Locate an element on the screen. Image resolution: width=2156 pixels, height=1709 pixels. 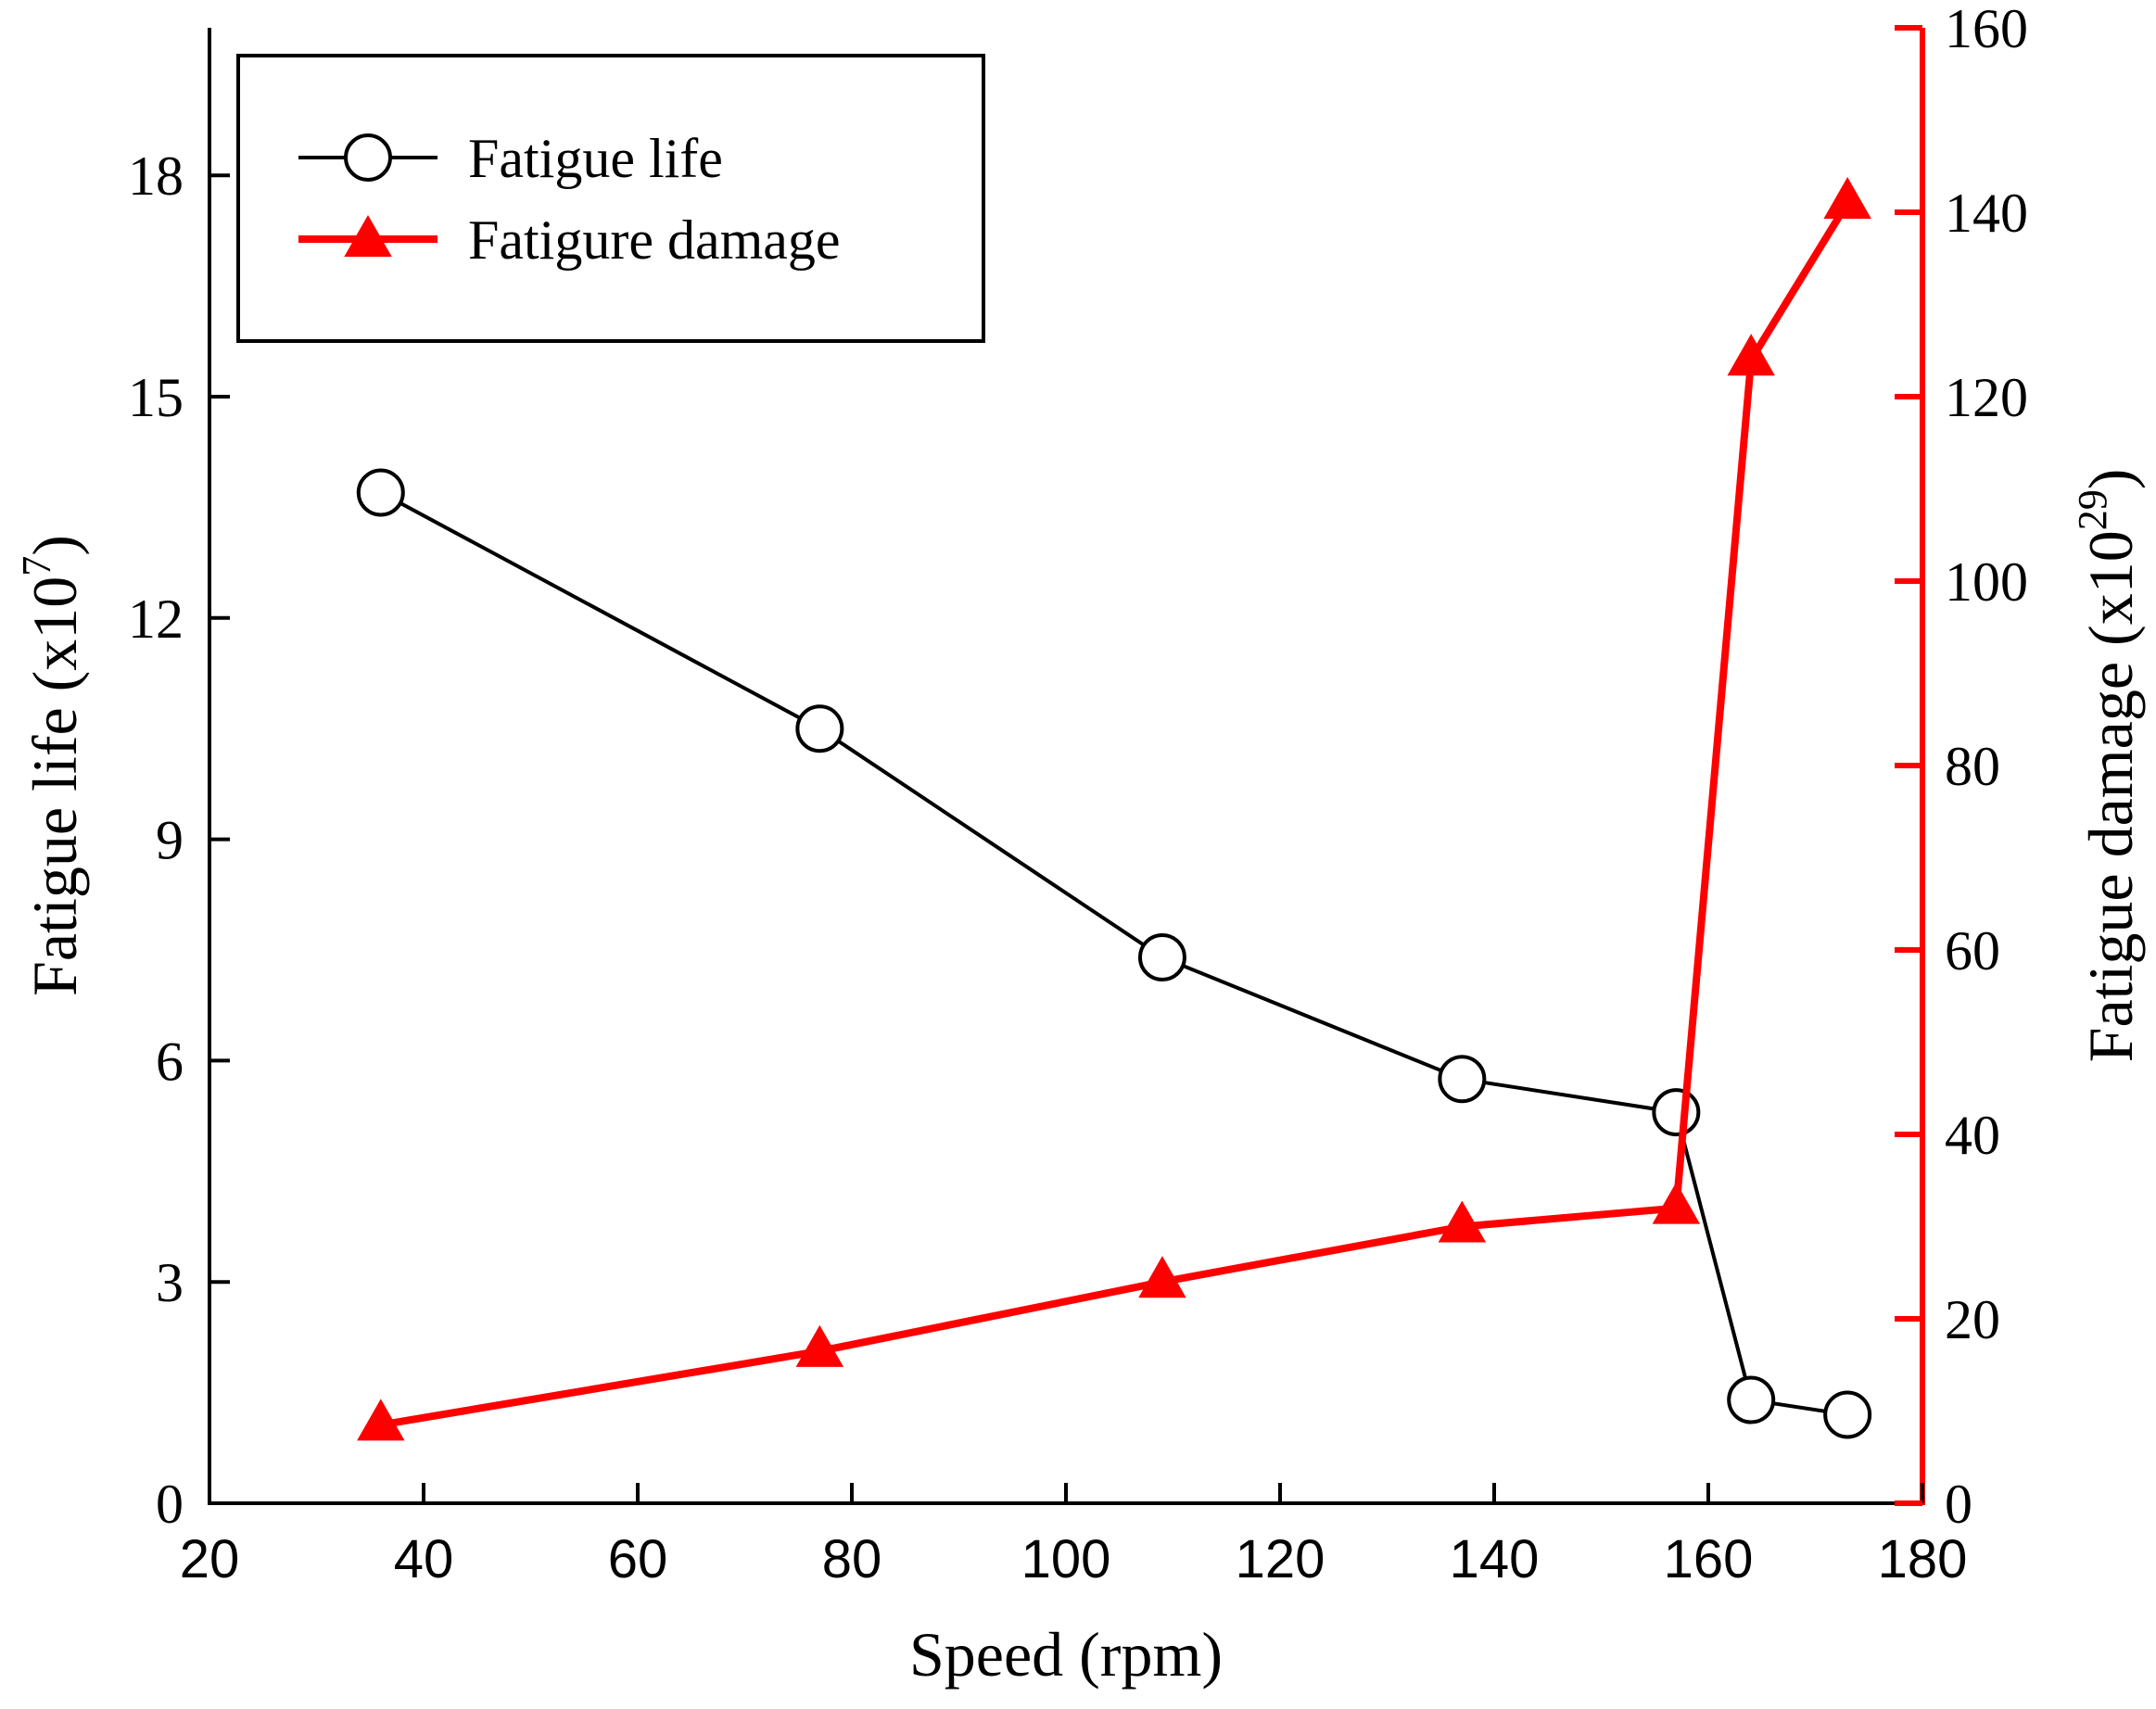
right-y-tick-label: 20 is located at coordinates (1972, 1319).